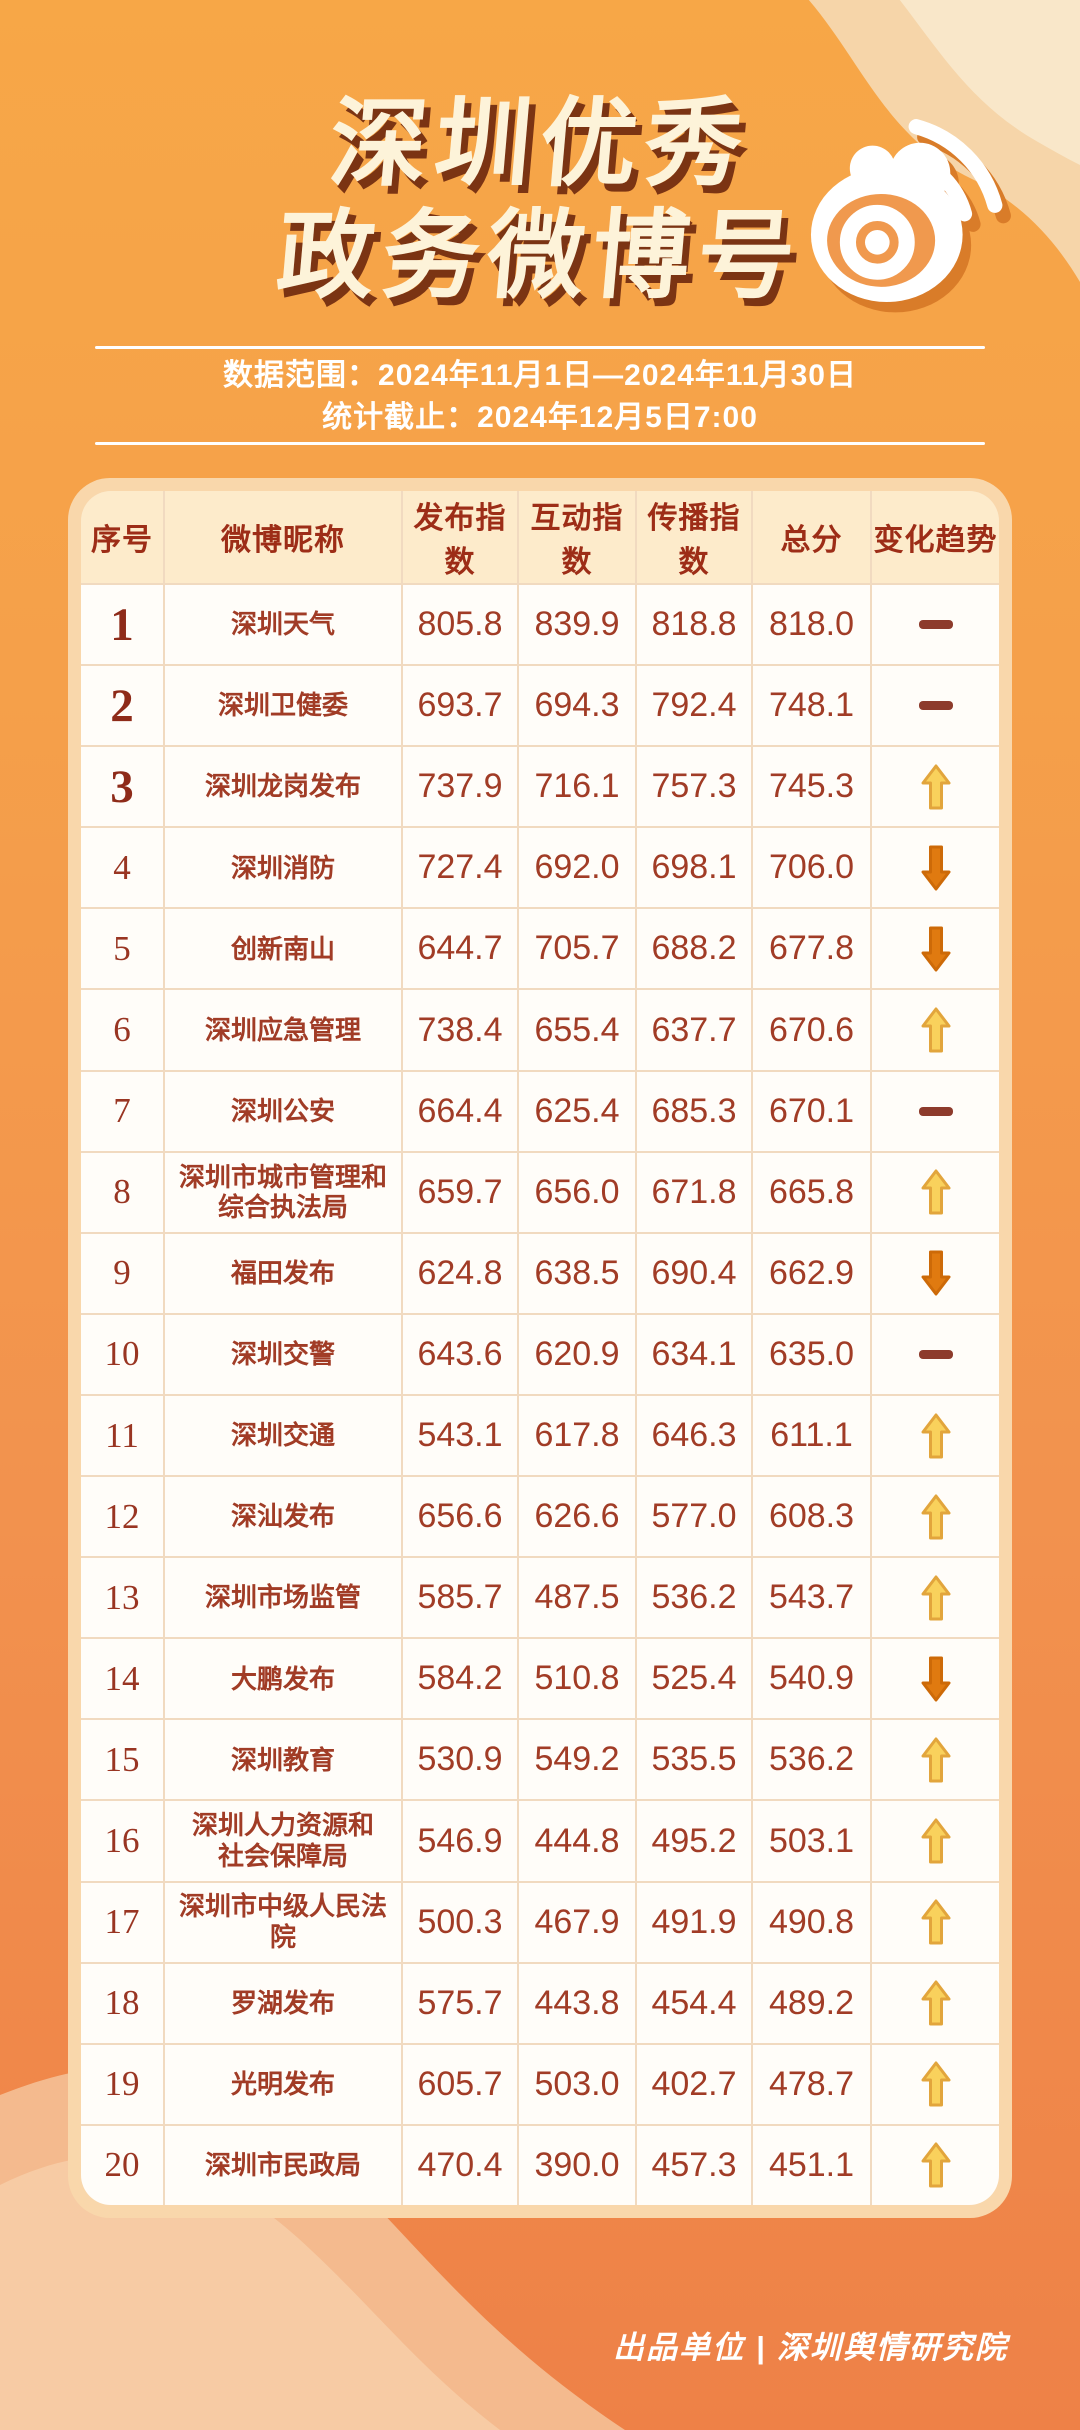  What do you see at coordinates (694, 1841) in the screenshot?
I see `spread-index-cell: 495.2` at bounding box center [694, 1841].